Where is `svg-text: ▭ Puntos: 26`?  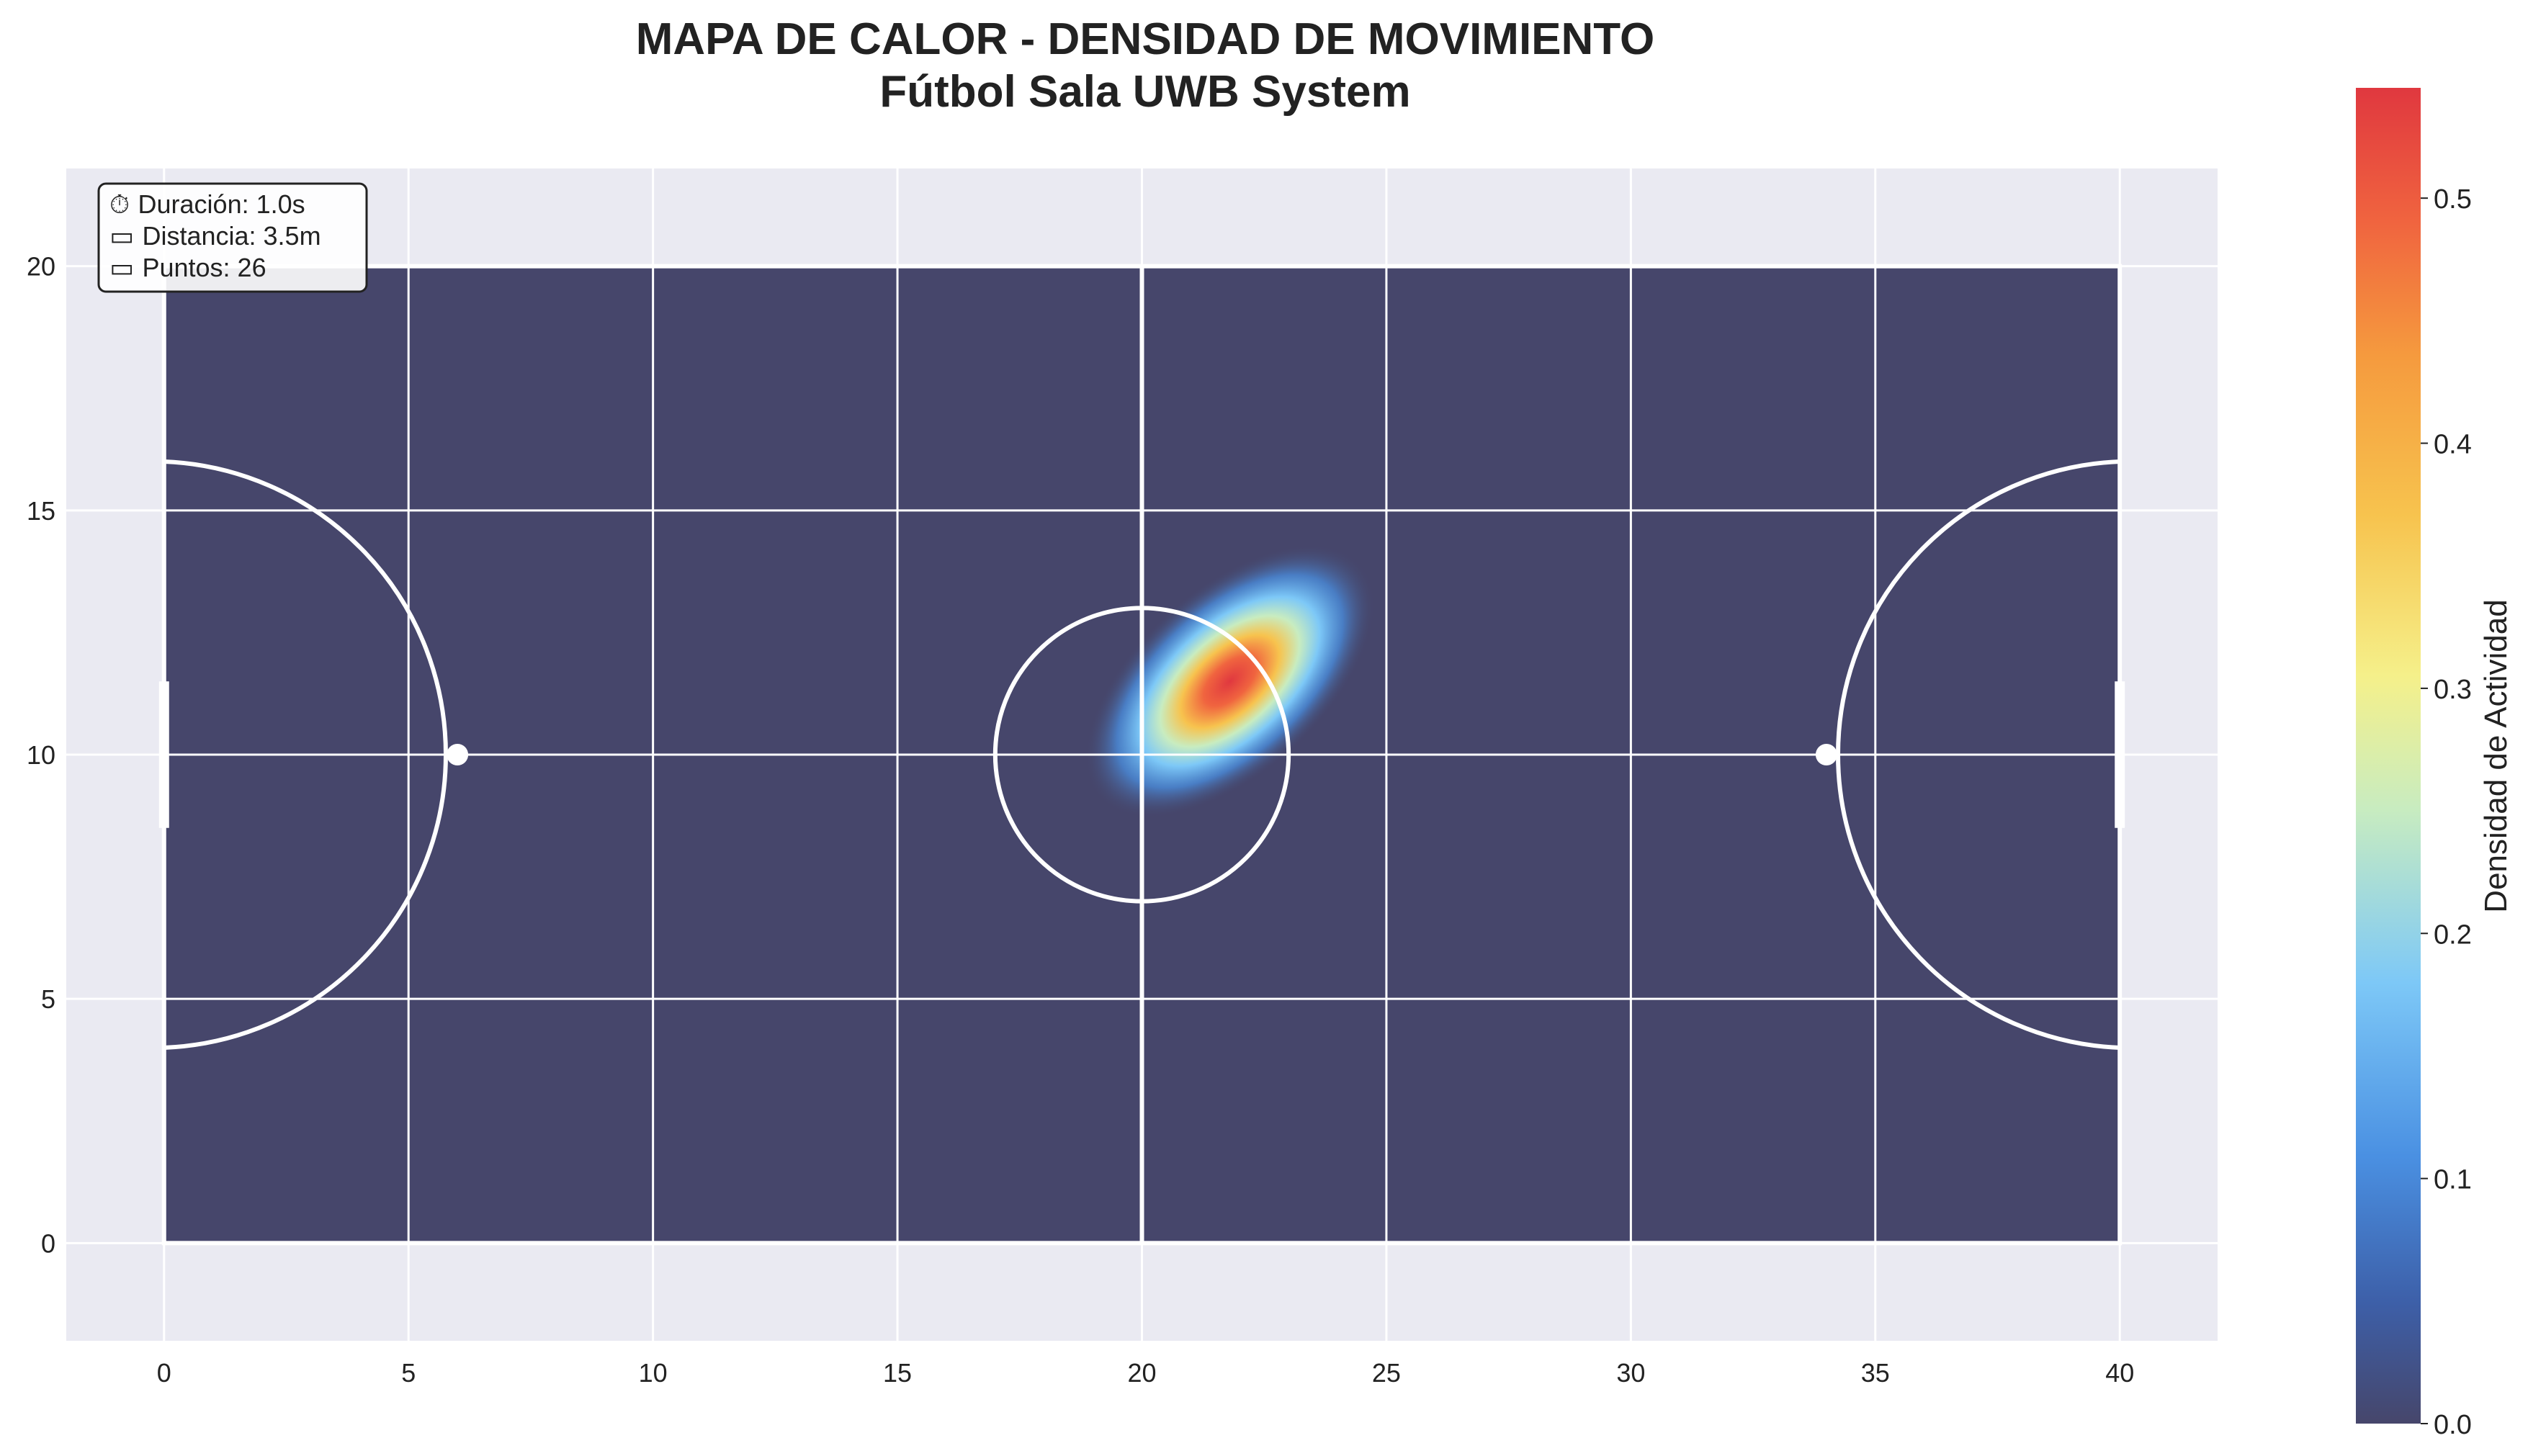
svg-text: ▭ Puntos: 26 is located at coordinates (188, 268).